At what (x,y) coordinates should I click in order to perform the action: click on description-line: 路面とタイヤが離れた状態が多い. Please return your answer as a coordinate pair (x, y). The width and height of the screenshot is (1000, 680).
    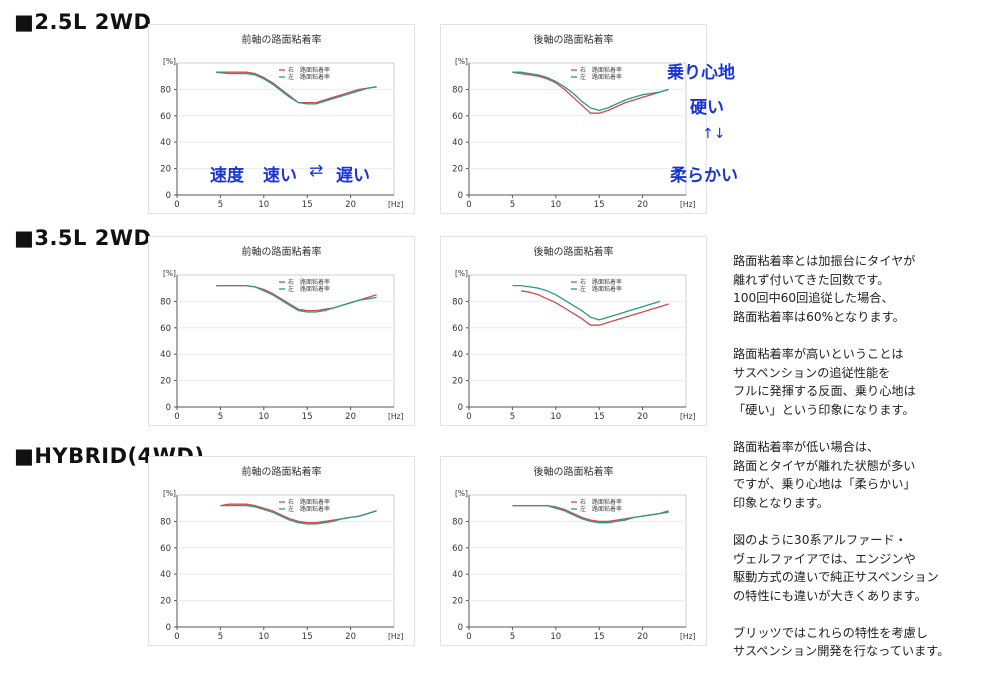
    Looking at the image, I should click on (824, 465).